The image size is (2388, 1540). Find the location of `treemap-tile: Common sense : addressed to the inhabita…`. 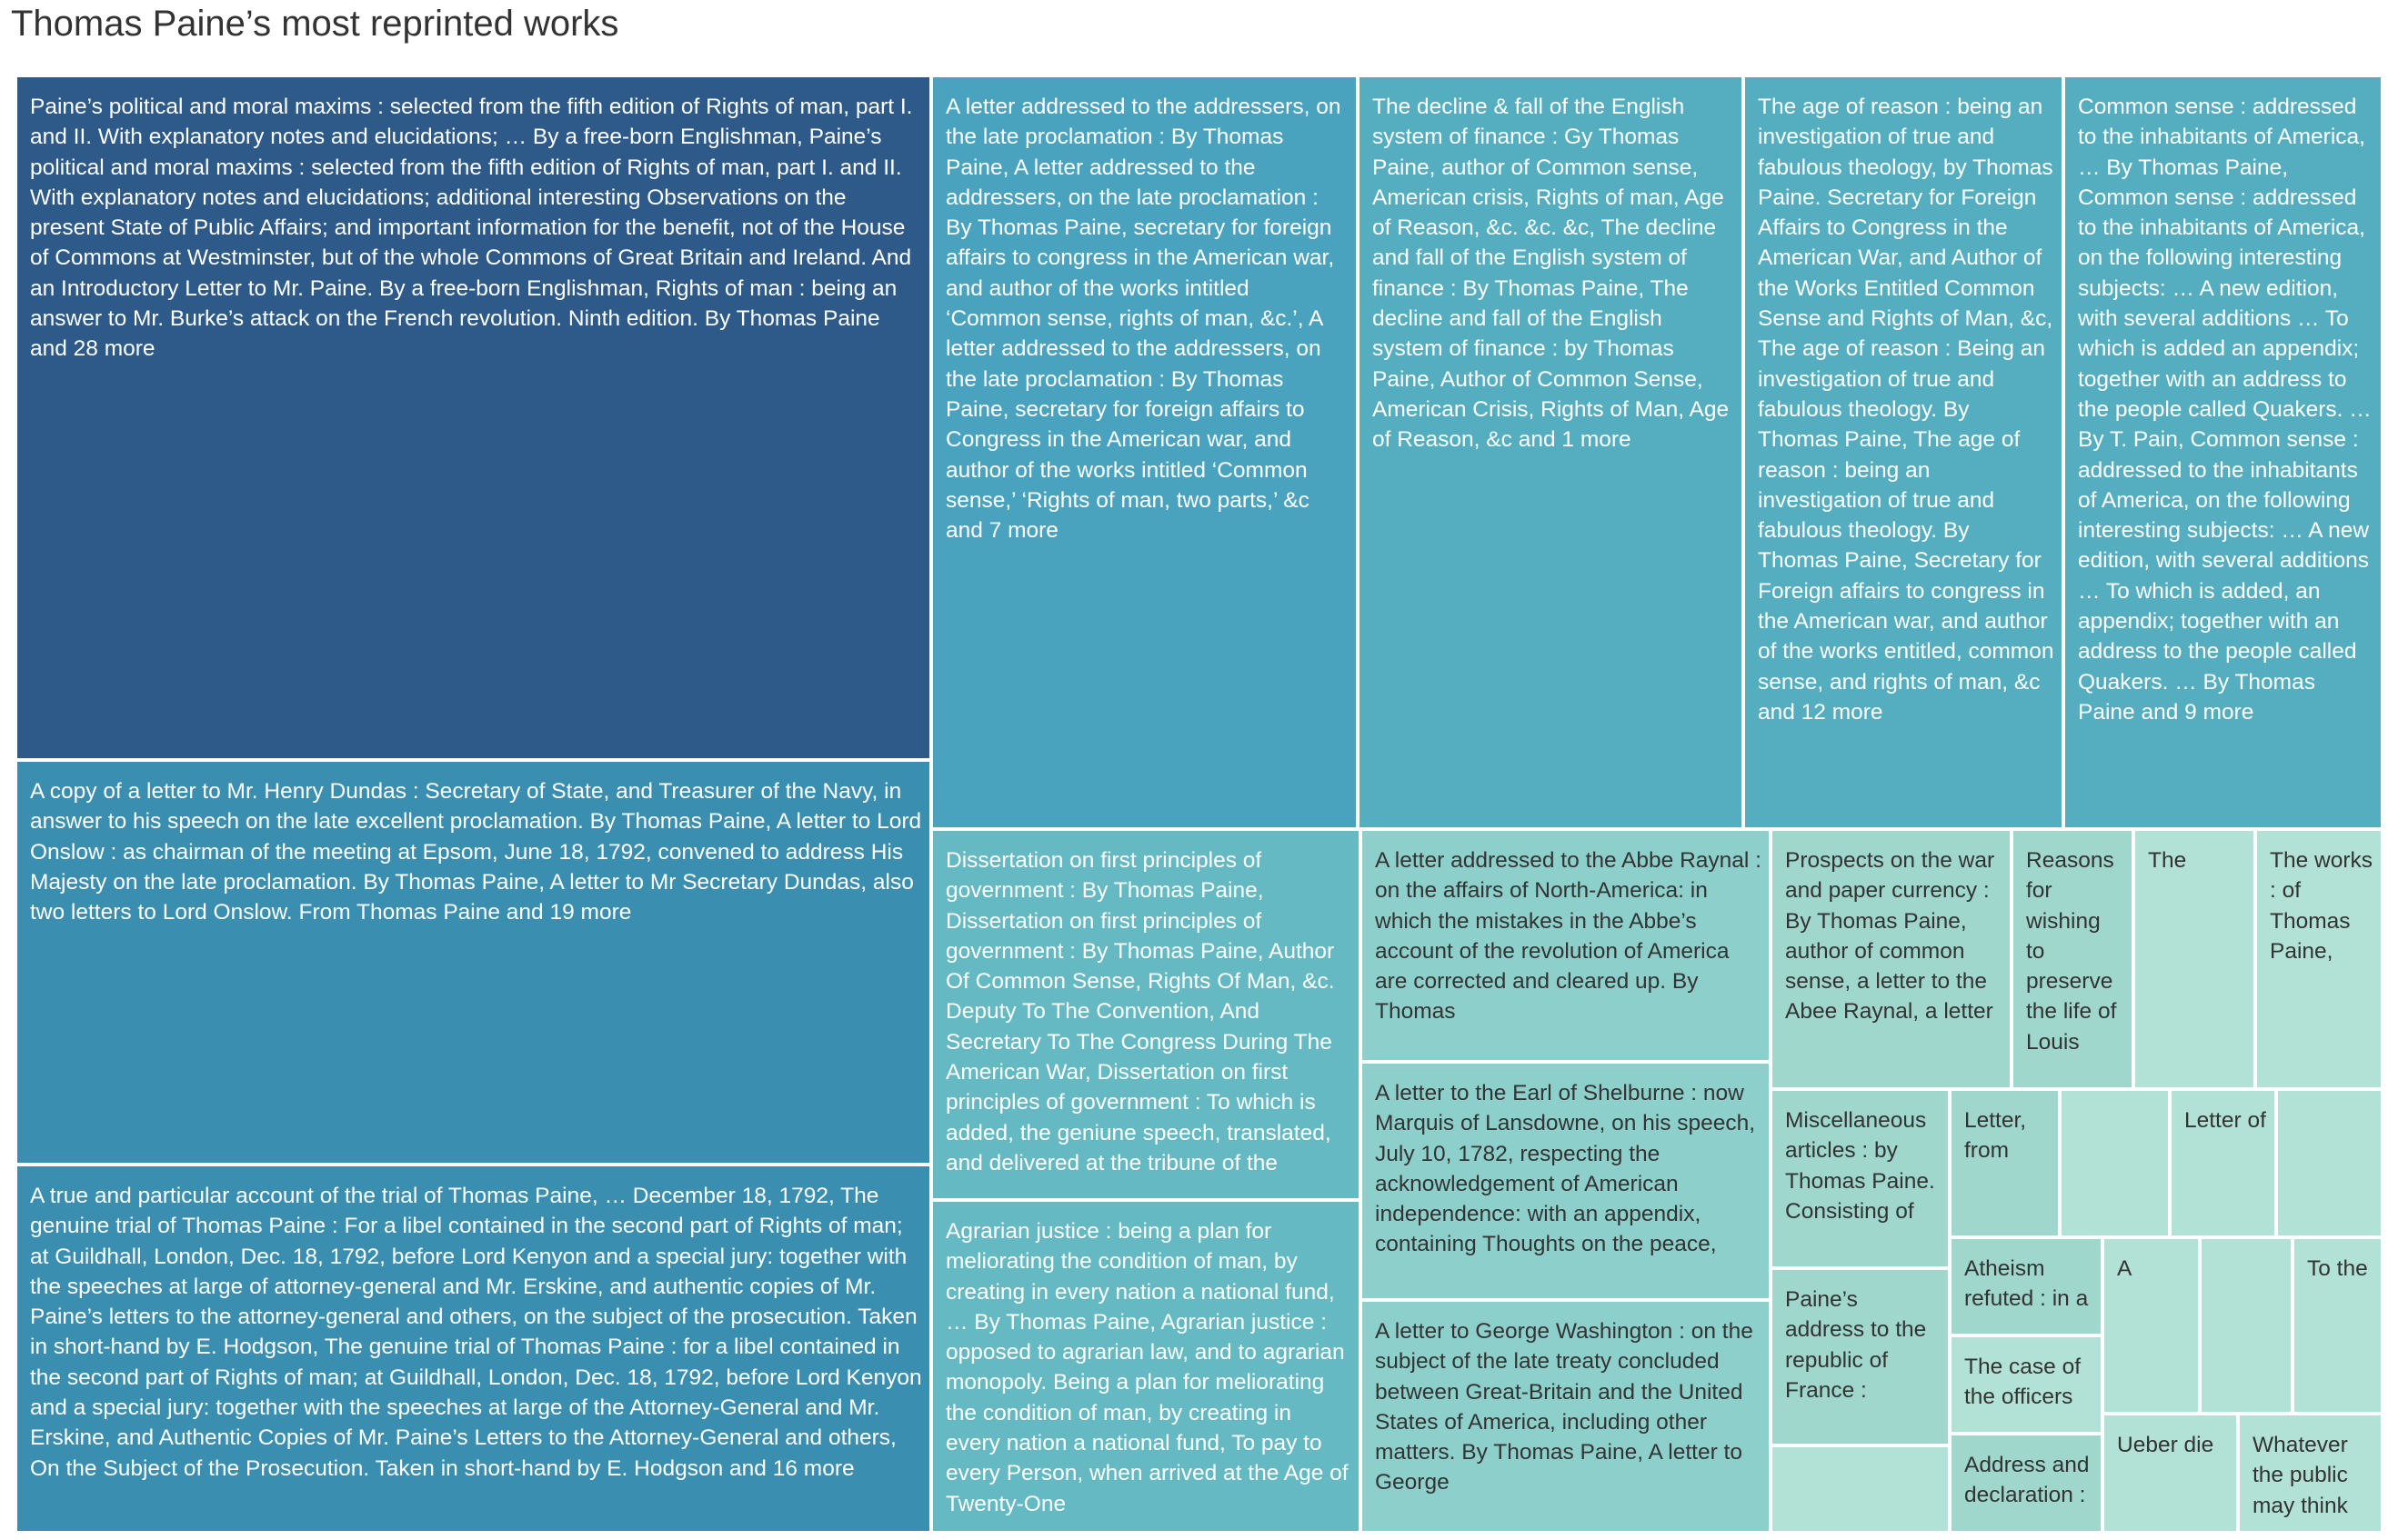

treemap-tile: Common sense : addressed to the inhabita… is located at coordinates (2223, 452).